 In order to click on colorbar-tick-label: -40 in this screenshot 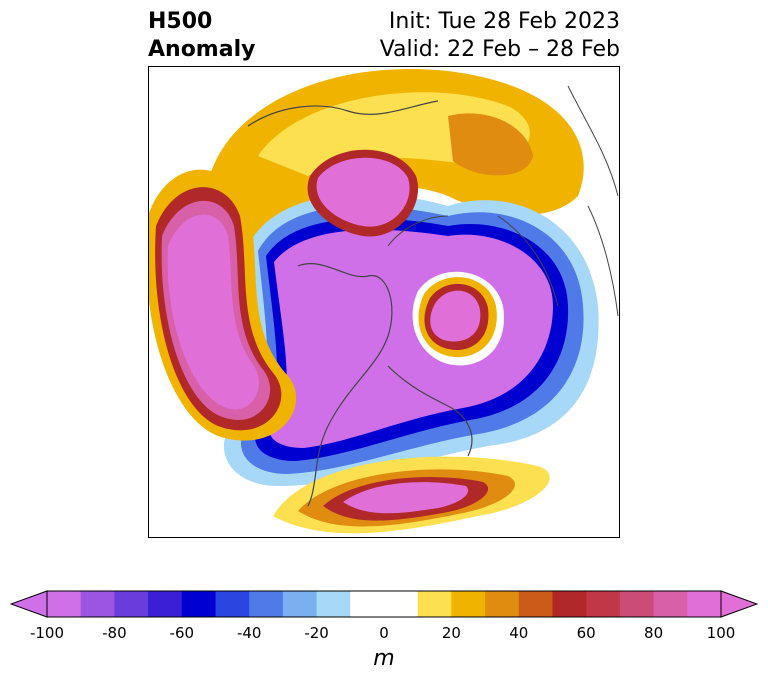, I will do `click(249, 633)`.